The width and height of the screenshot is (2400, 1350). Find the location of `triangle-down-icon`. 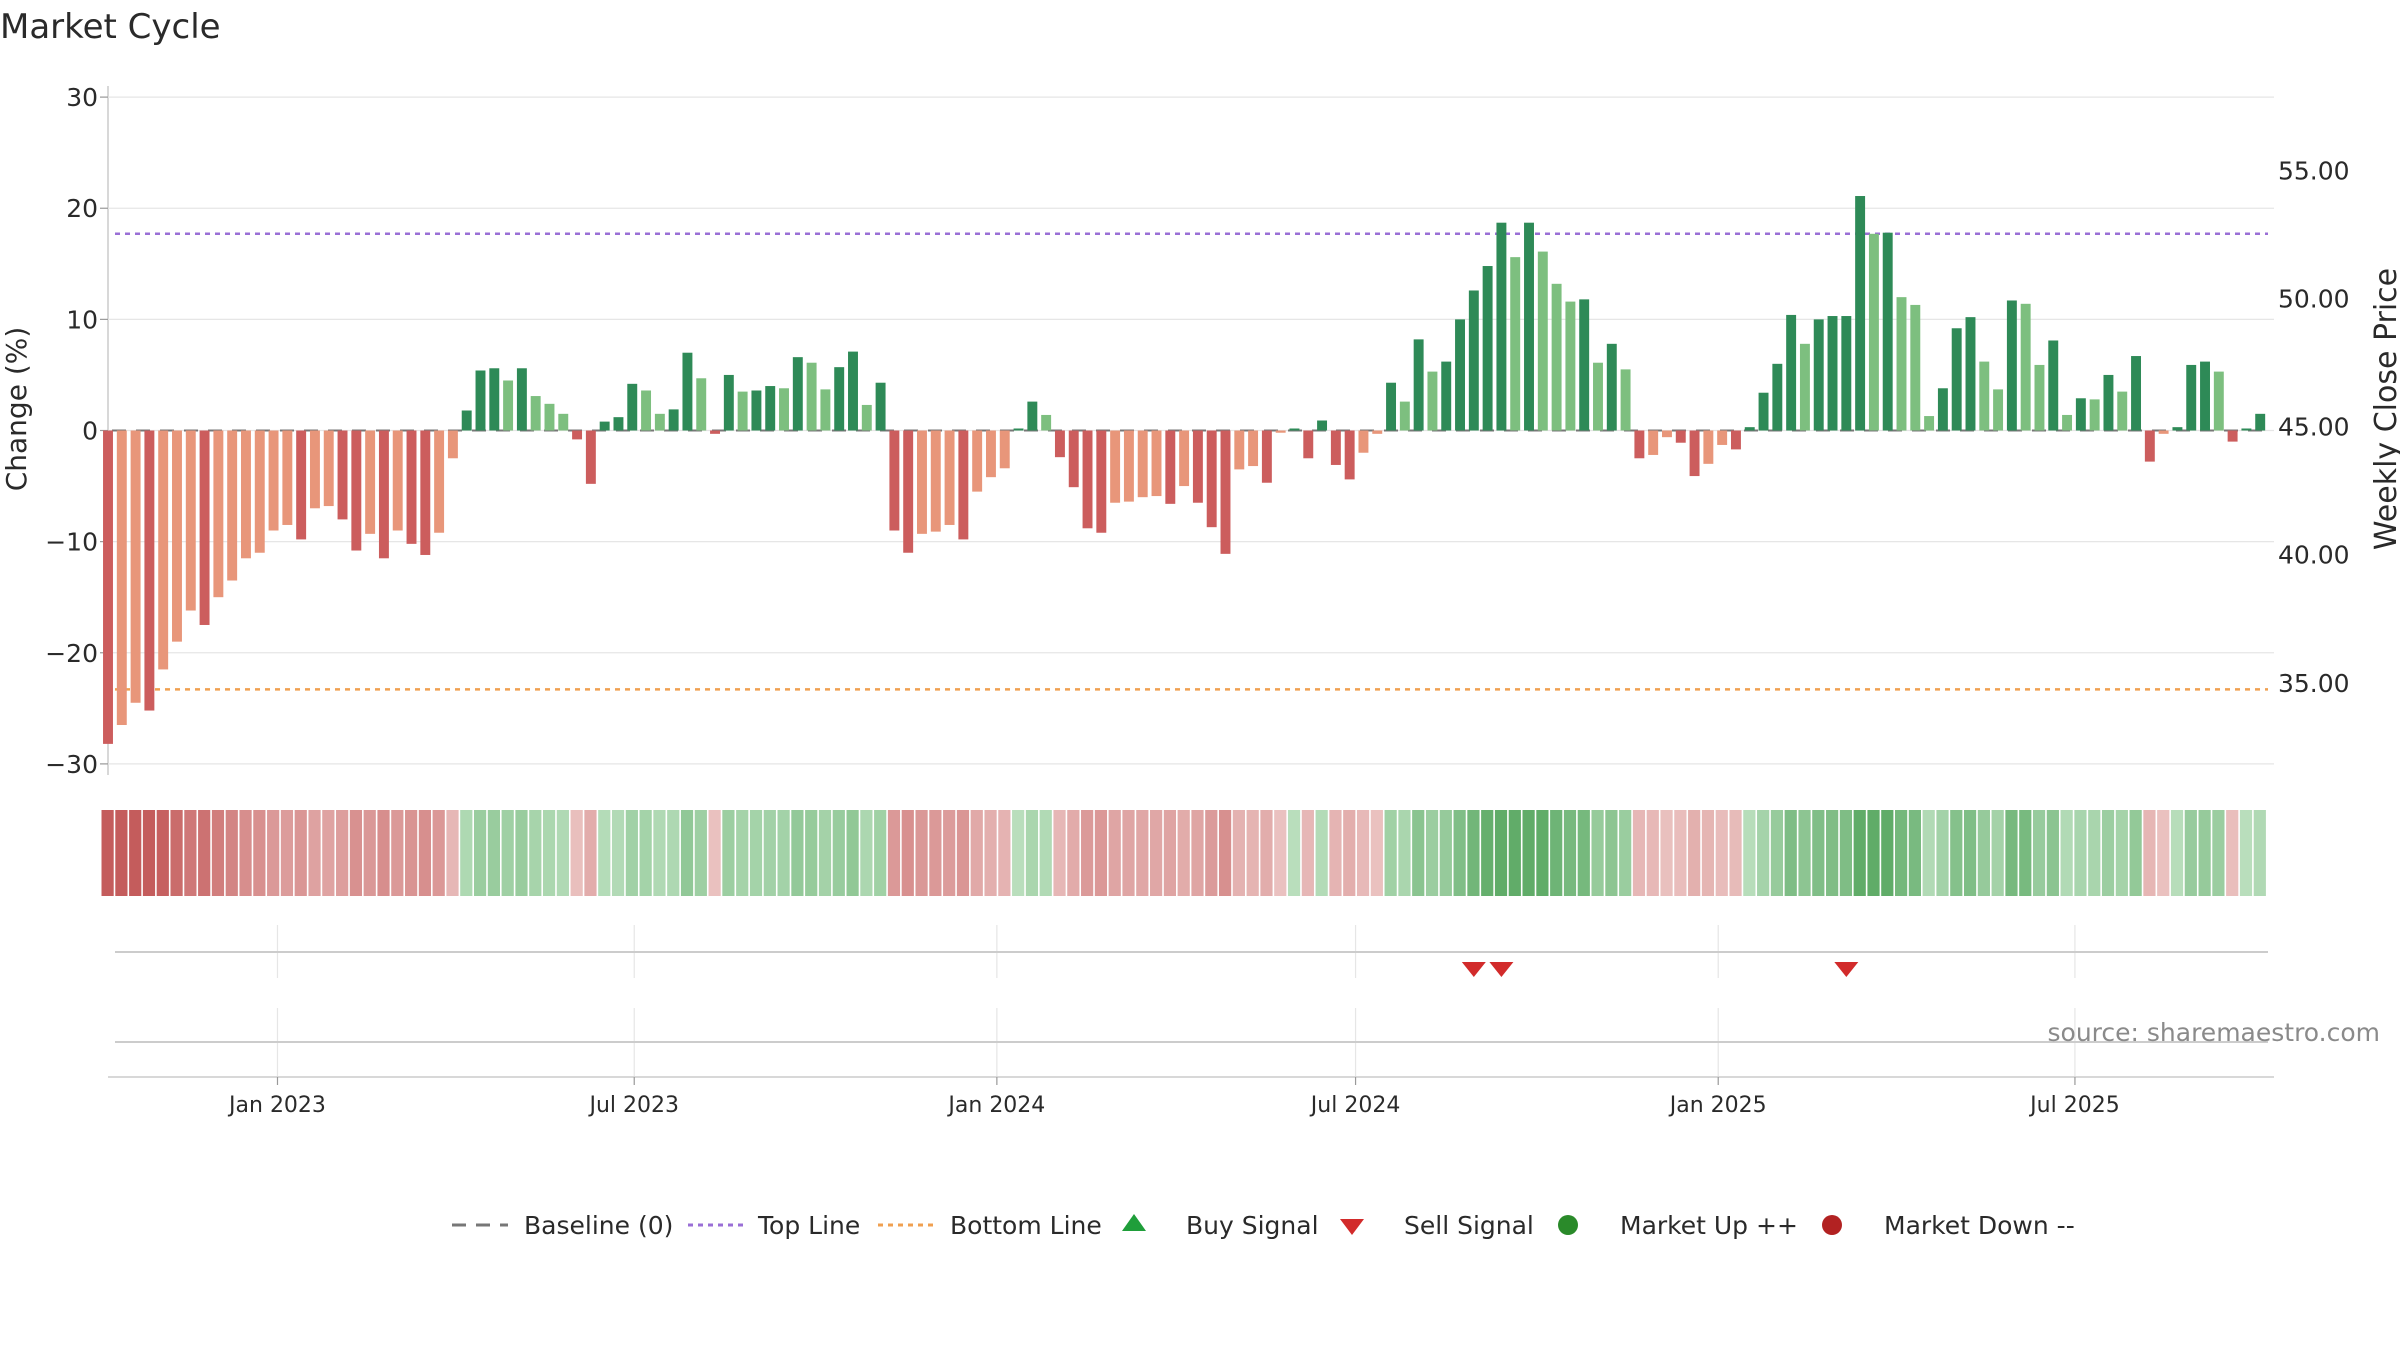

triangle-down-icon is located at coordinates (1352, 1227).